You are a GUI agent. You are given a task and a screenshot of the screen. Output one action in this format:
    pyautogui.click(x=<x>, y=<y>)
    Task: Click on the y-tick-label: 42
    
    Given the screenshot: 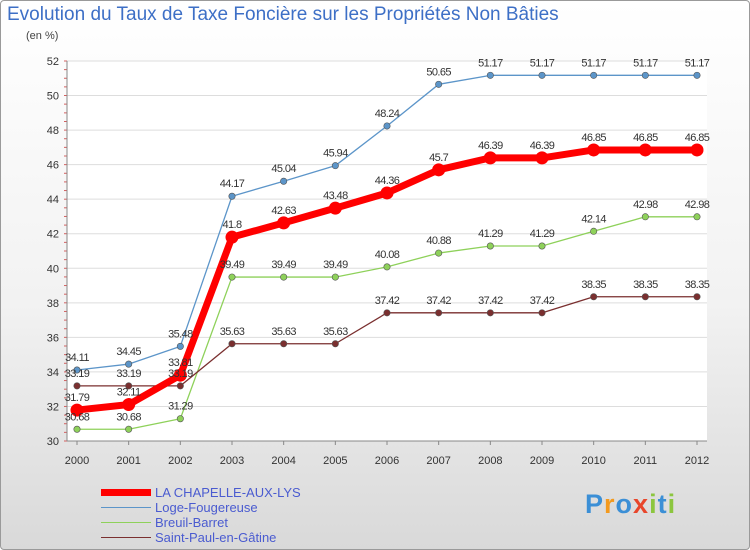 What is the action you would take?
    pyautogui.click(x=53, y=235)
    